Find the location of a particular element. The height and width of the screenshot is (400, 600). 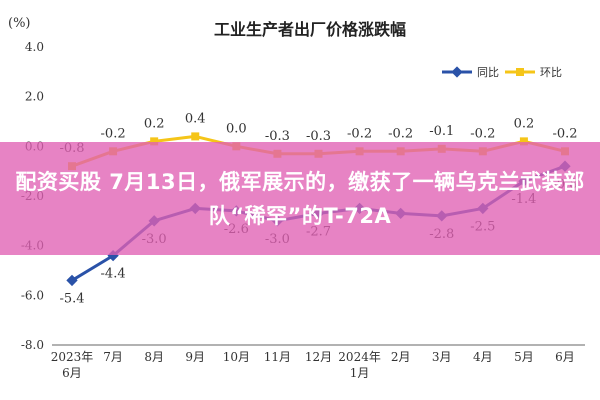

legend-label-yoy: 同比 is located at coordinates (488, 72).